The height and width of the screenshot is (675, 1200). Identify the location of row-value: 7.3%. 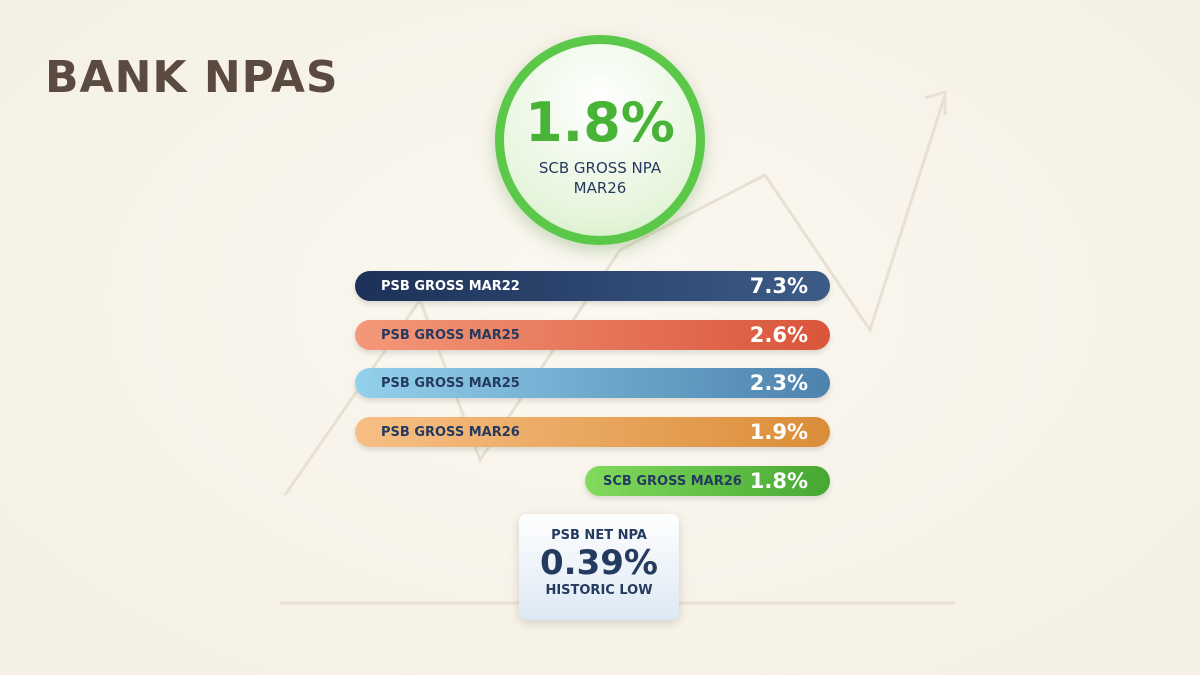
(778, 286).